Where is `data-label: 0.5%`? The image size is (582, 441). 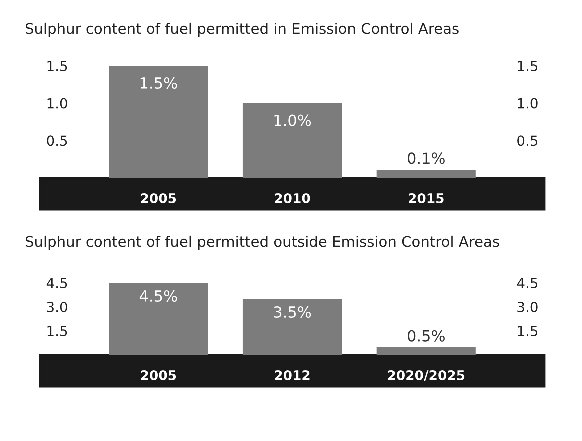
data-label: 0.5% is located at coordinates (426, 336).